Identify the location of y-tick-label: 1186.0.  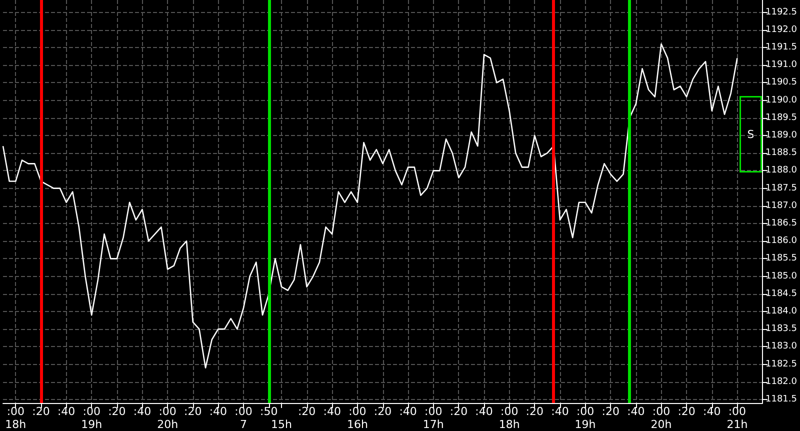
(782, 241).